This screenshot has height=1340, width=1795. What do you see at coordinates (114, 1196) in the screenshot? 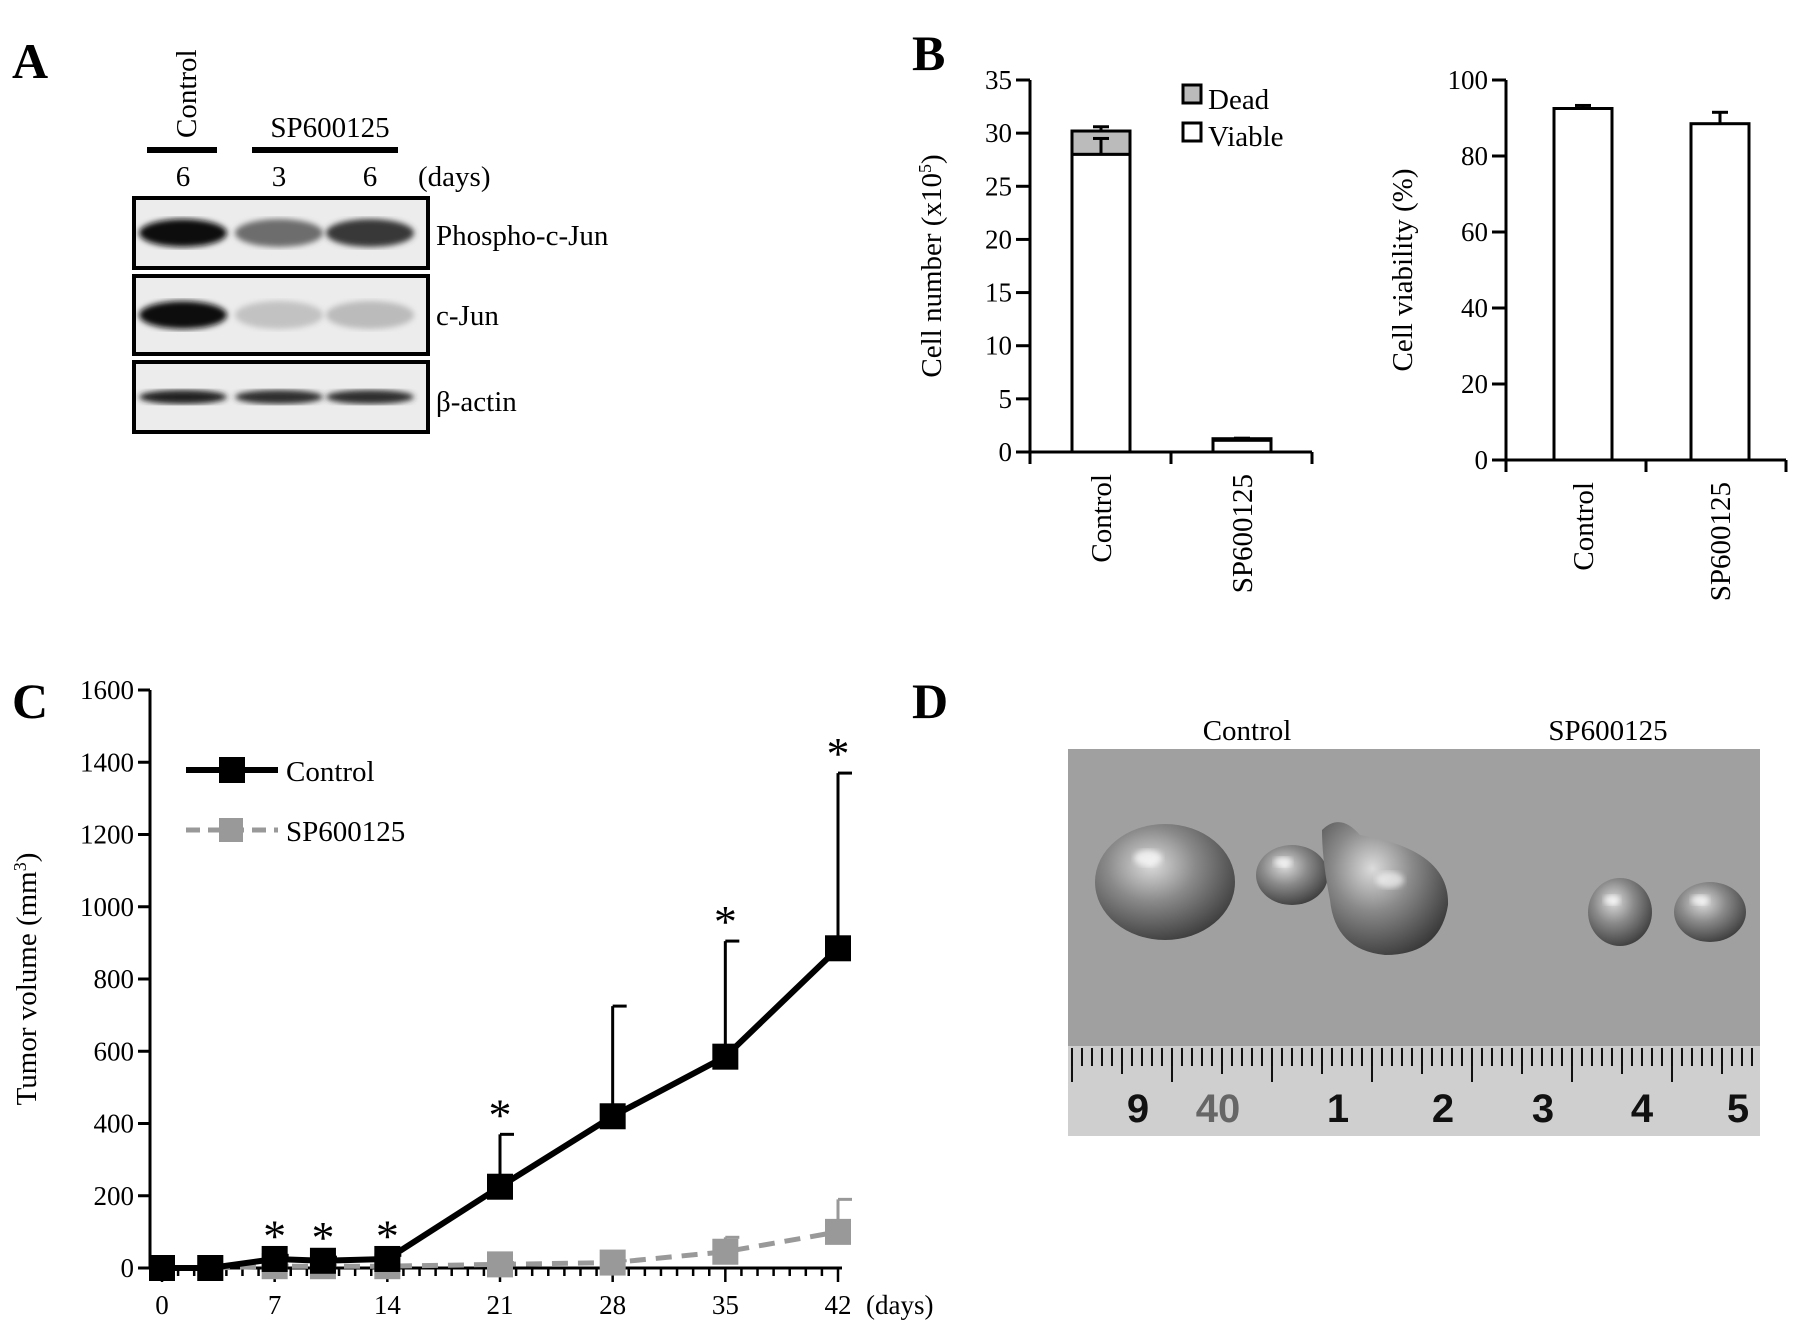
I see `y-tick-label: 200` at bounding box center [114, 1196].